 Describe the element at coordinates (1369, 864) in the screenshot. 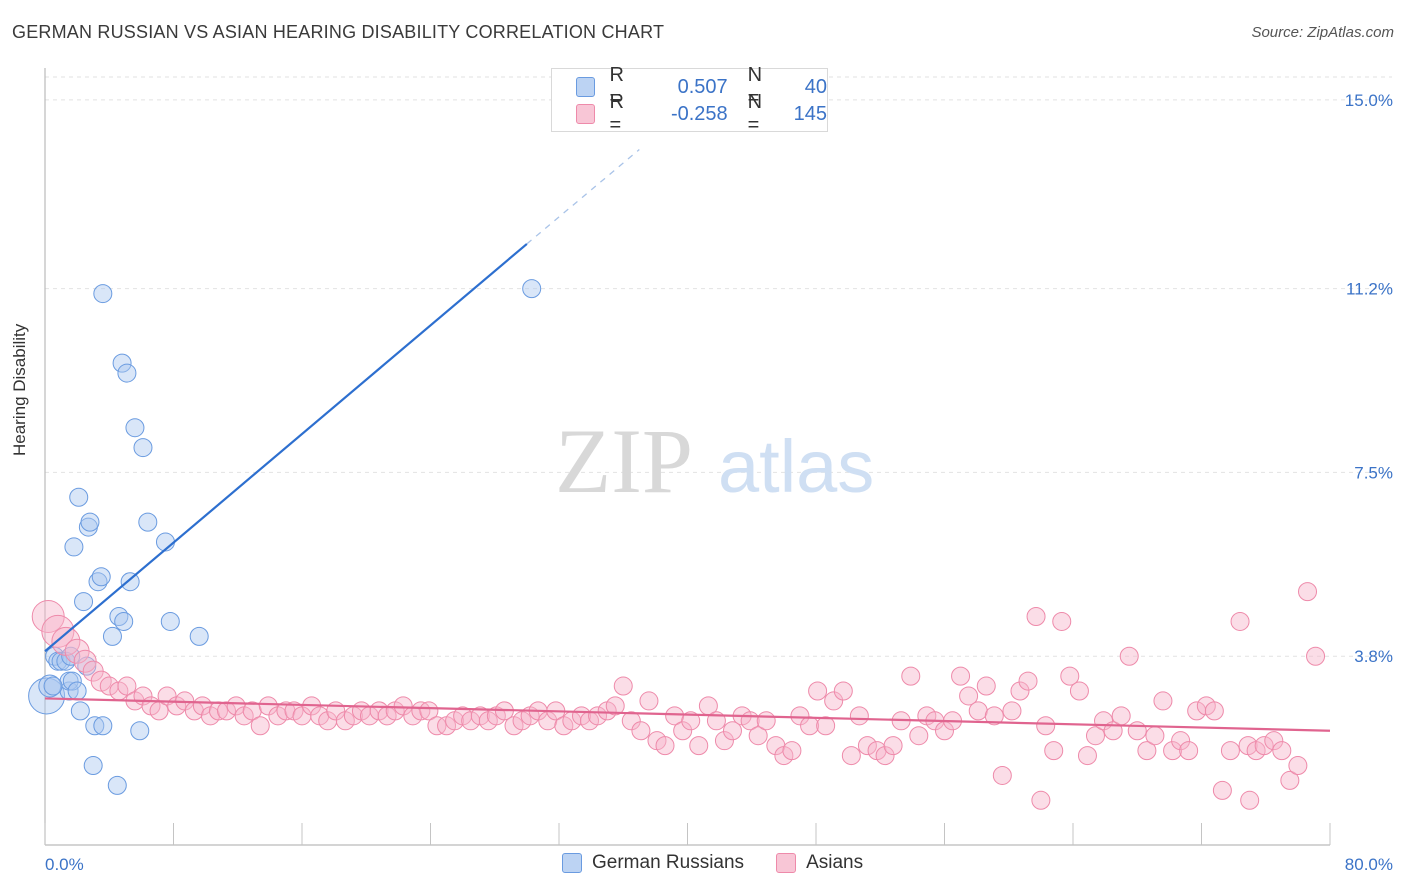

I see `x-tick-label: 80.0%` at that location.